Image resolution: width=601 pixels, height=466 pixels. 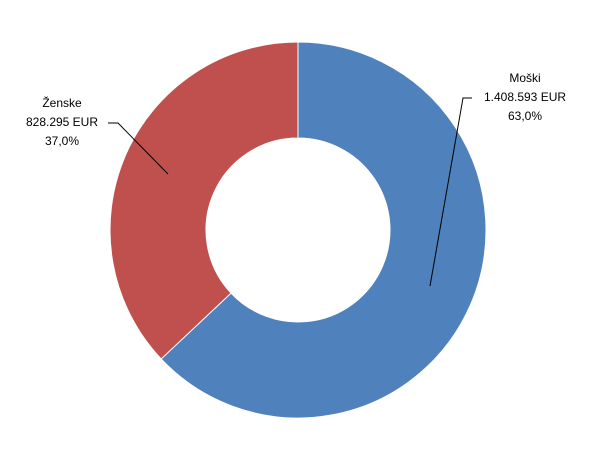 What do you see at coordinates (525, 116) in the screenshot?
I see `percent-label: 63,0%` at bounding box center [525, 116].